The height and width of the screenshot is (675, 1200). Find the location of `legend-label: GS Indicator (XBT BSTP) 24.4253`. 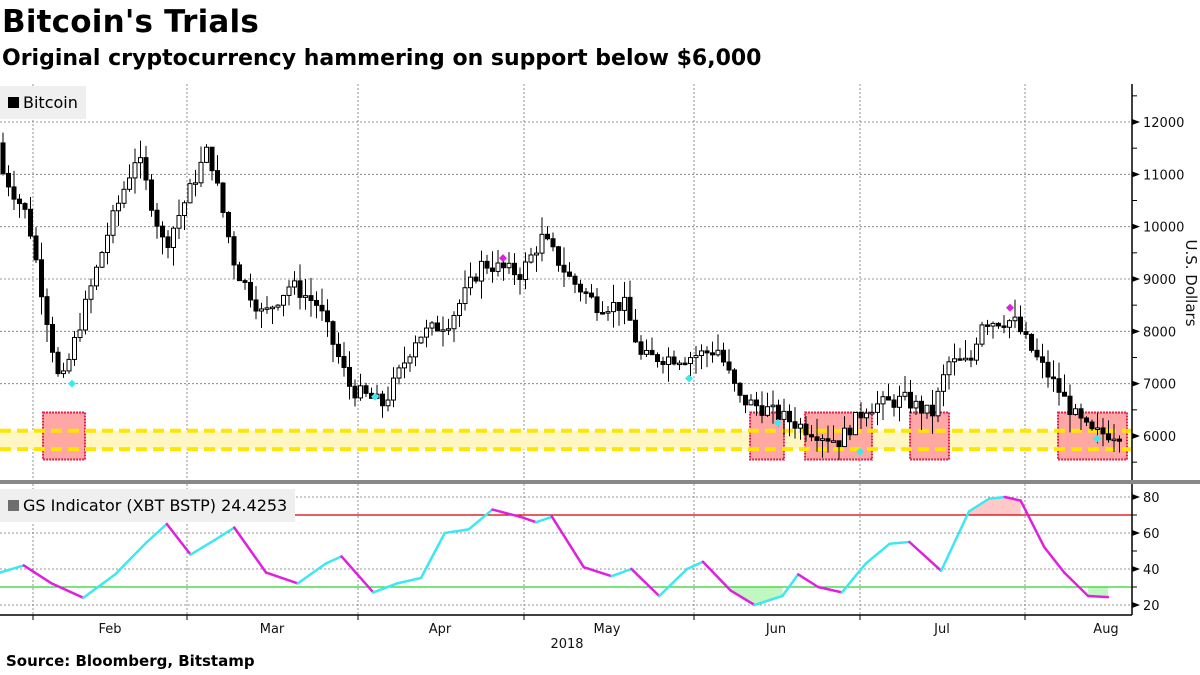

legend-label: GS Indicator (XBT BSTP) 24.4253 is located at coordinates (155, 505).